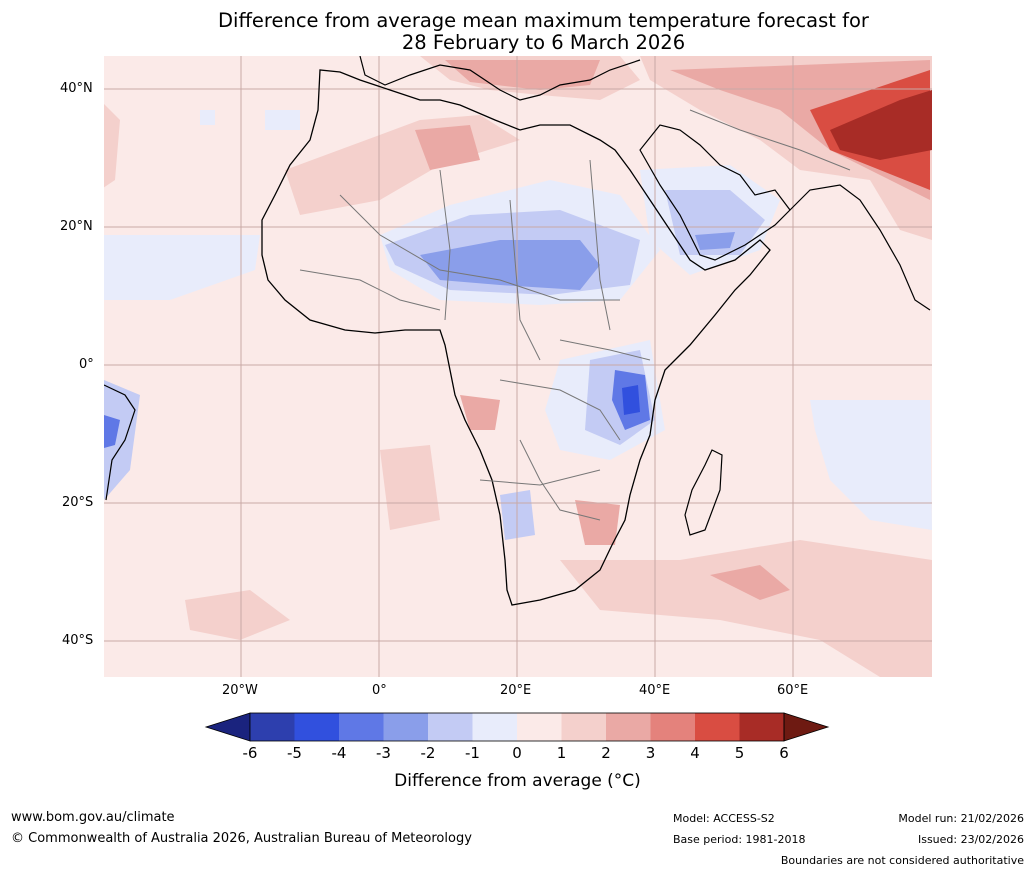 The height and width of the screenshot is (873, 1035). What do you see at coordinates (650, 753) in the screenshot?
I see `colorbar-tick: 3` at bounding box center [650, 753].